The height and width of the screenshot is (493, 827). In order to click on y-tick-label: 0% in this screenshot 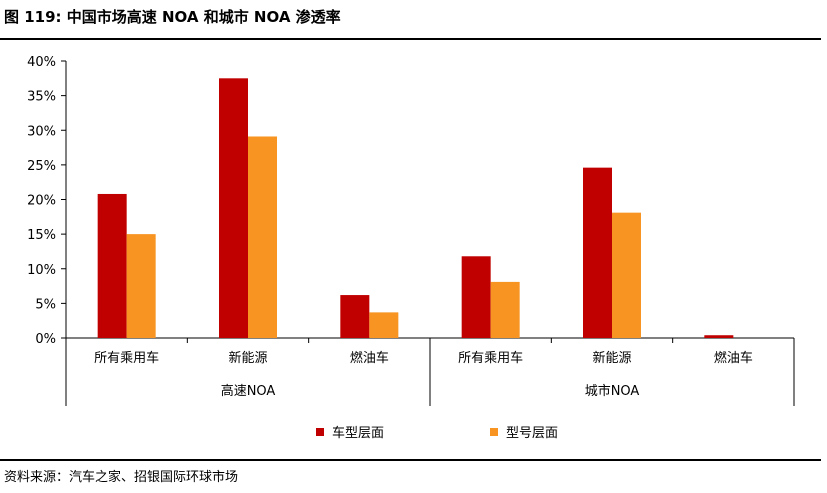, I will do `click(45, 339)`.